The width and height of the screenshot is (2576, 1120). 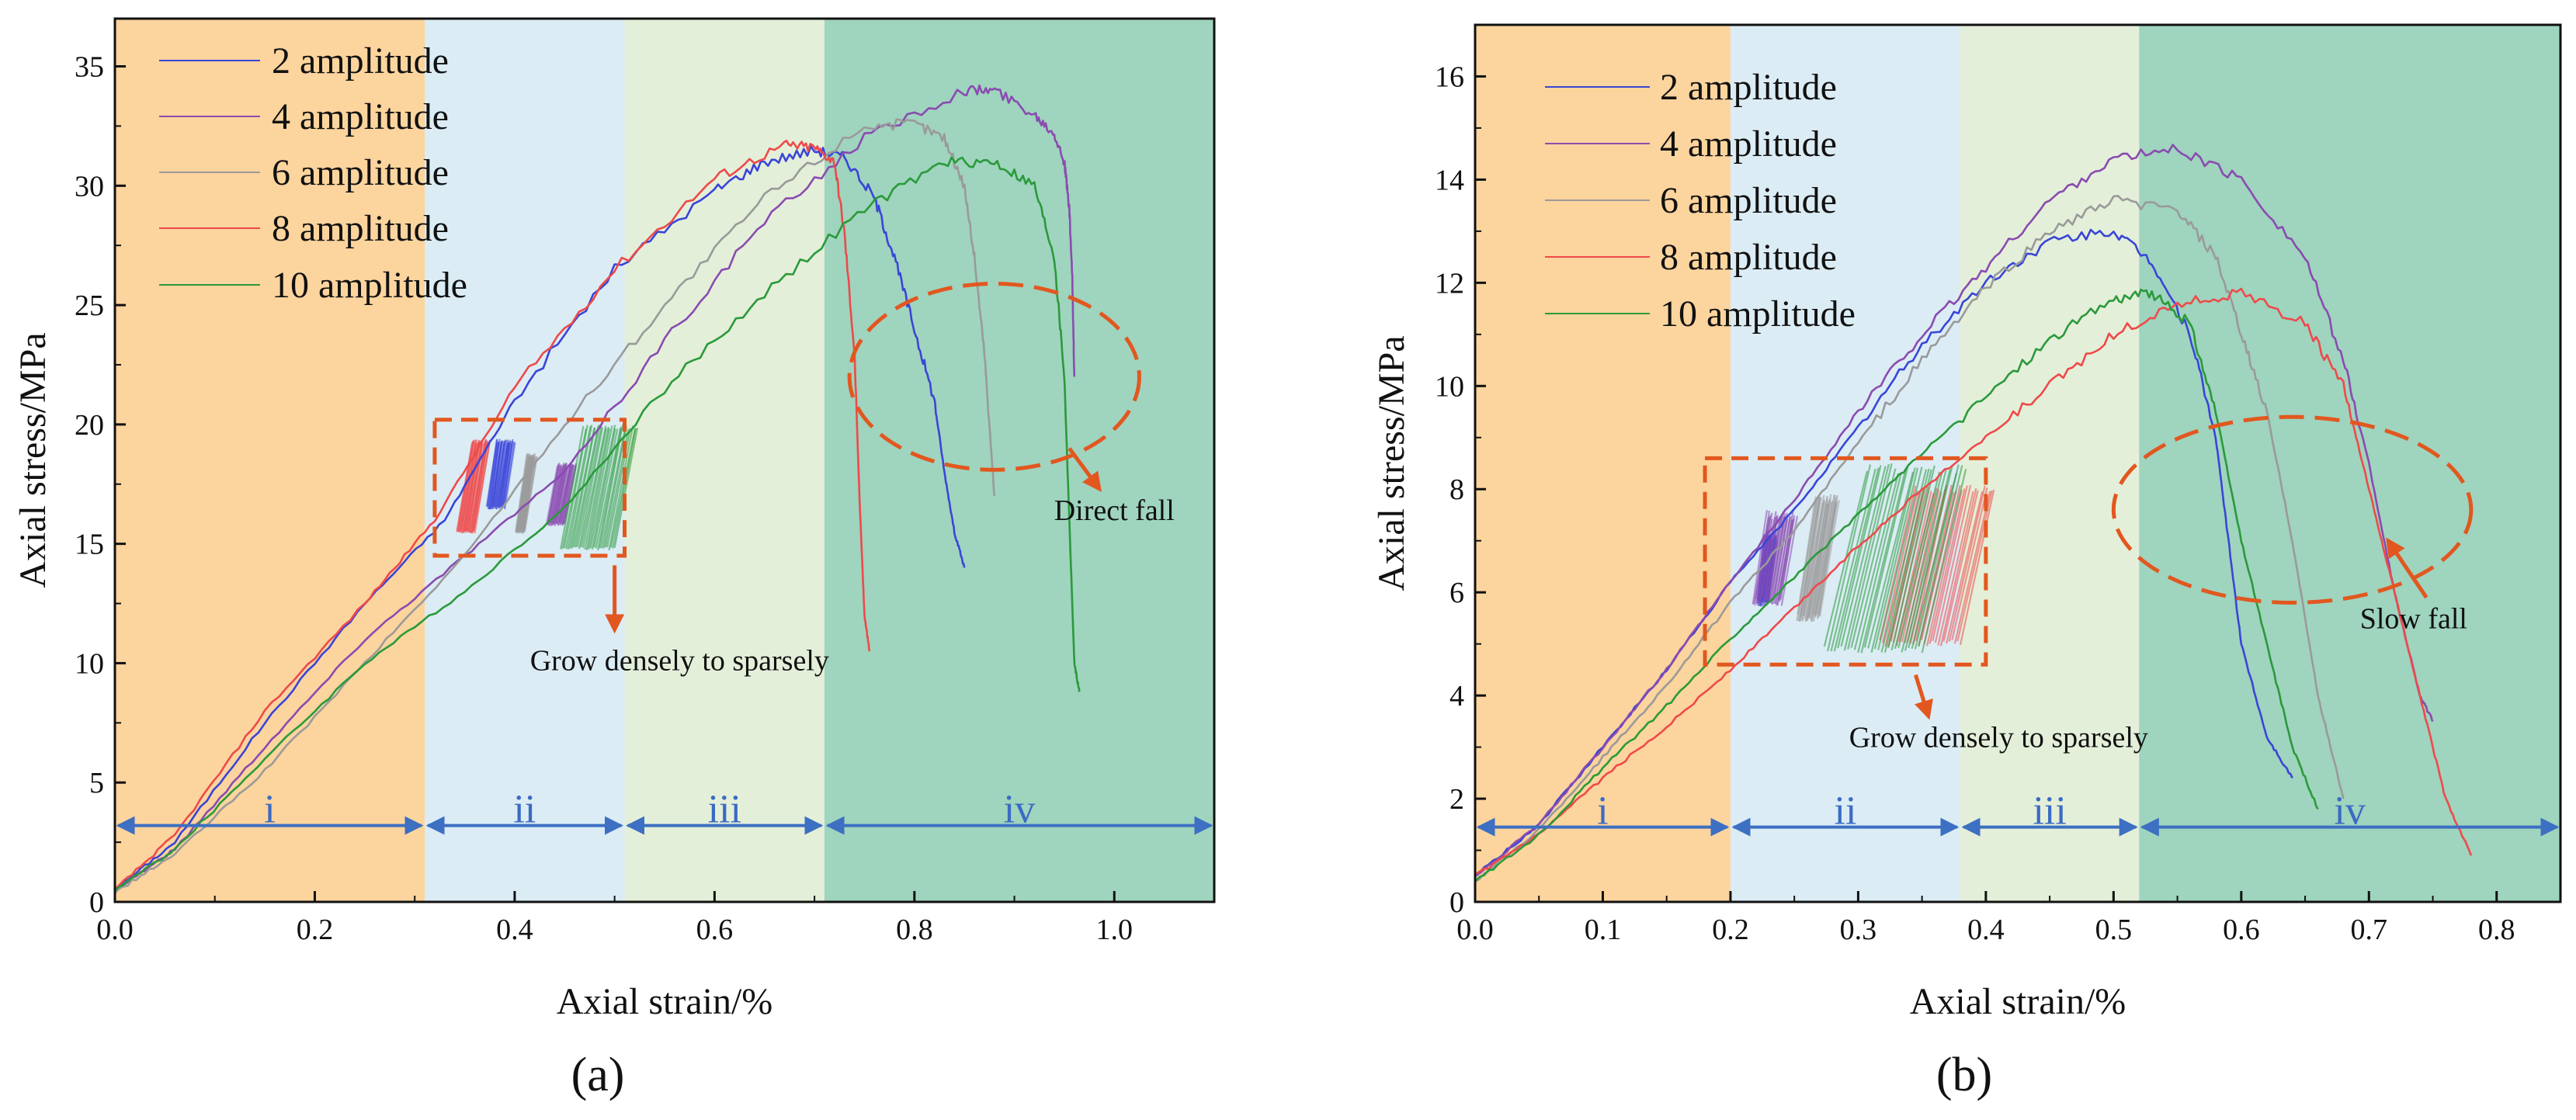 What do you see at coordinates (2407, 568) in the screenshot?
I see `fall-arrow` at bounding box center [2407, 568].